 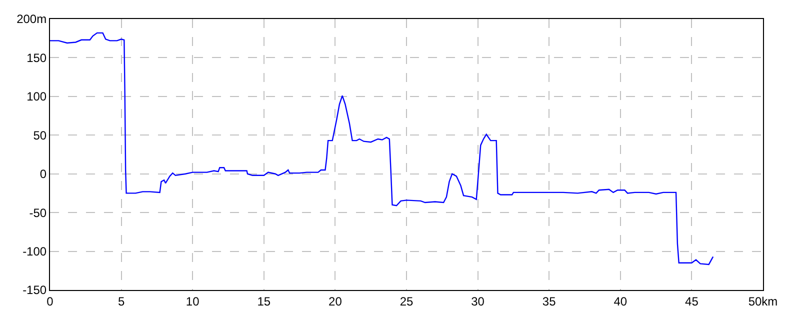 I want to click on x-tick-label: 50km, so click(x=763, y=301).